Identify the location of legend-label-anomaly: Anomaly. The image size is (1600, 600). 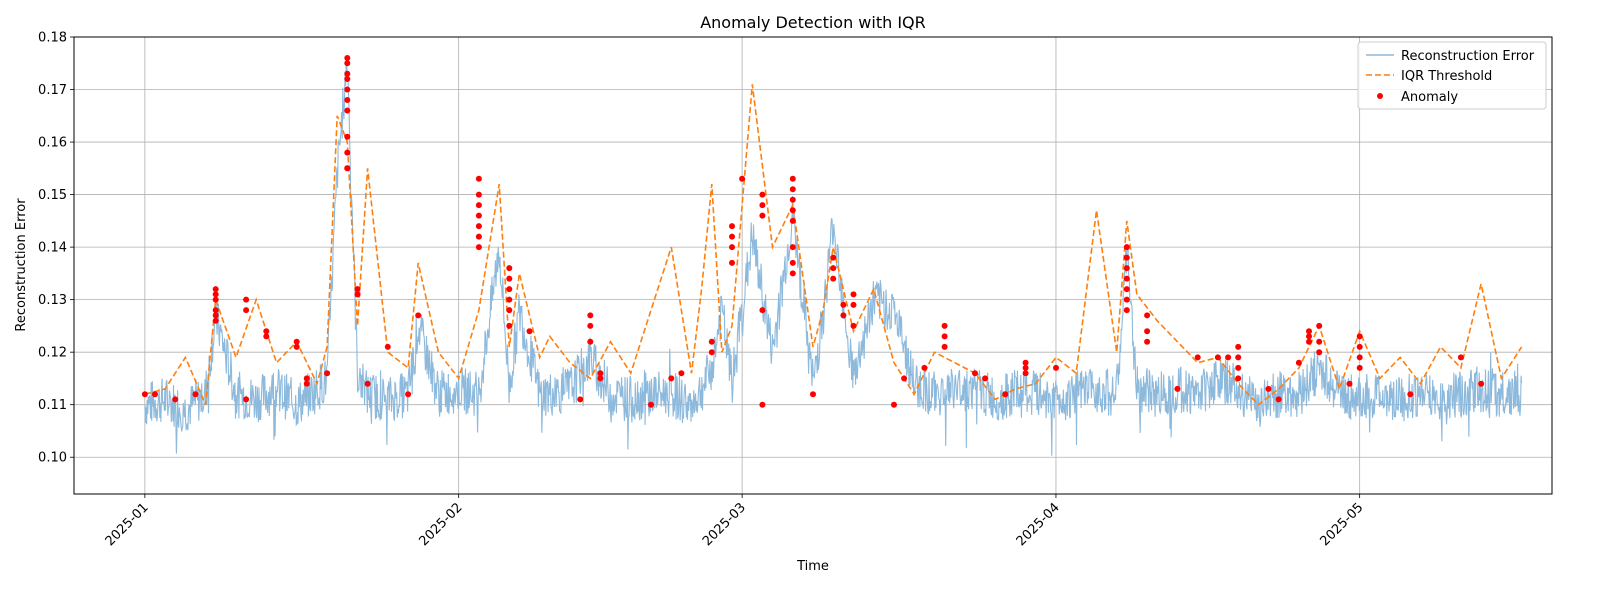
(1429, 97).